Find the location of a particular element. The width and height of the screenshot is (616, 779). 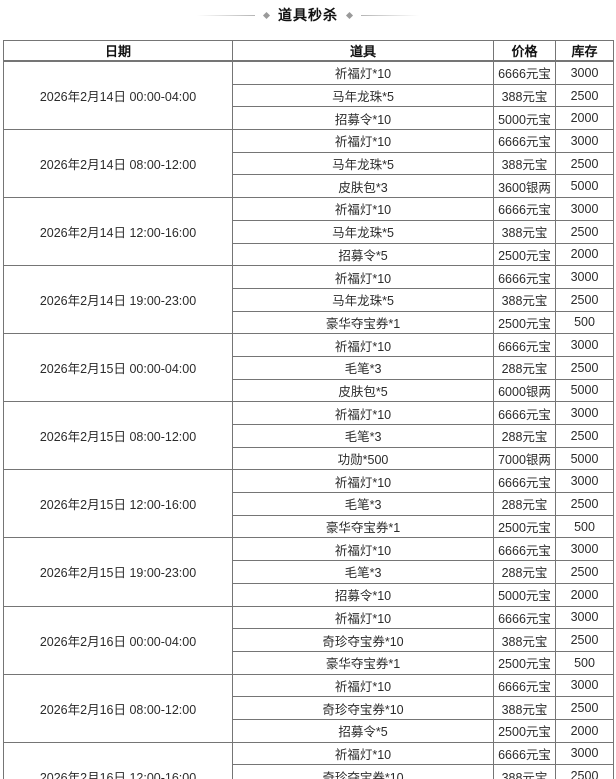

price-cell: 5000元宝 is located at coordinates (524, 118).